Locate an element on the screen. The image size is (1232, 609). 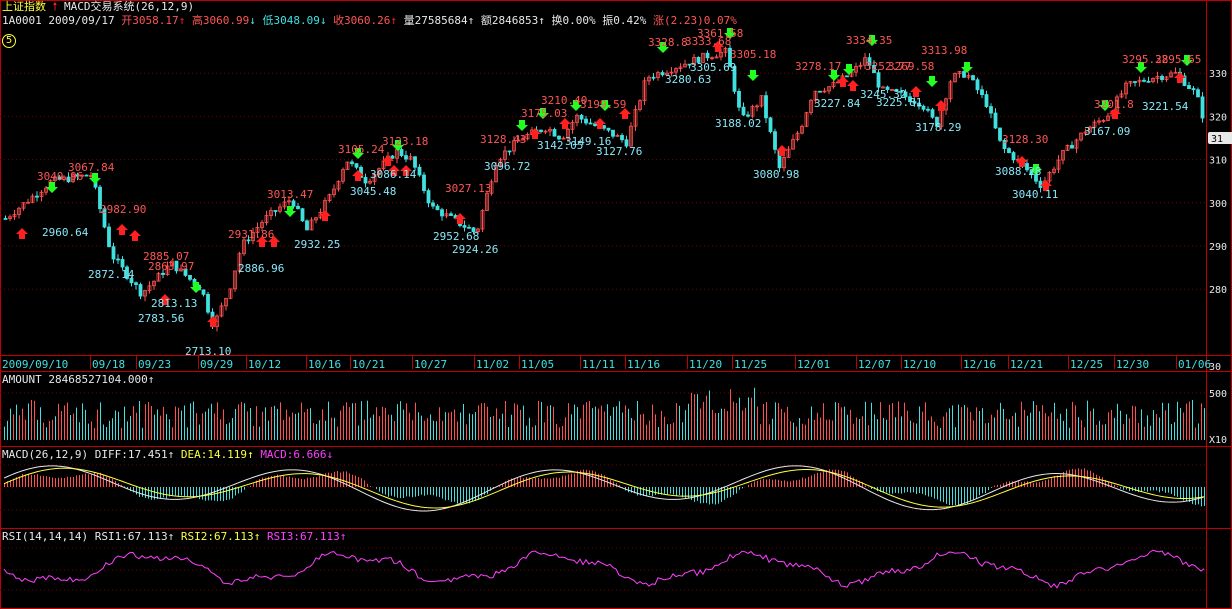
strategy-name: MACD交易系统(26,12,9) is located at coordinates (129, 6).